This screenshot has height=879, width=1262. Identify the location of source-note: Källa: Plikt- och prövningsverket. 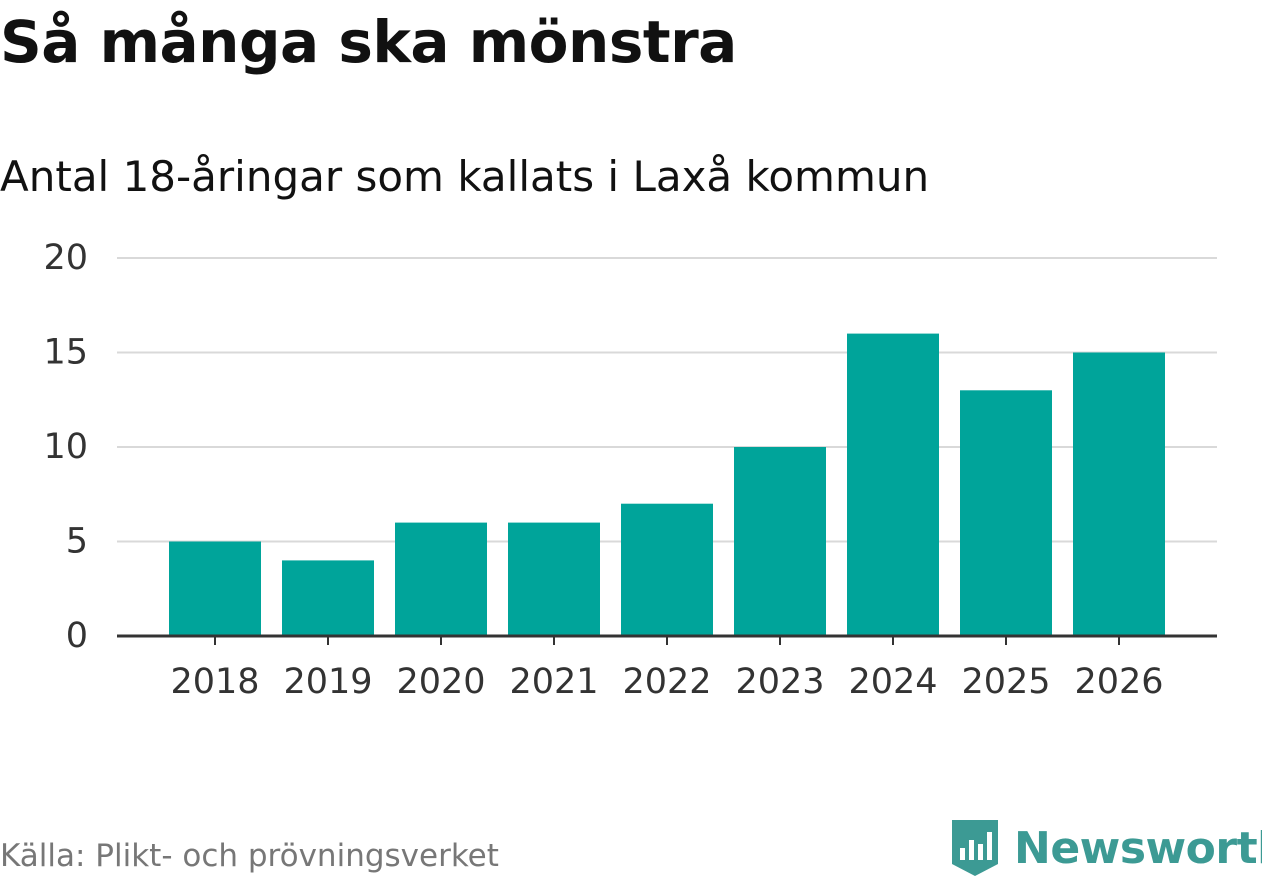
(249, 856).